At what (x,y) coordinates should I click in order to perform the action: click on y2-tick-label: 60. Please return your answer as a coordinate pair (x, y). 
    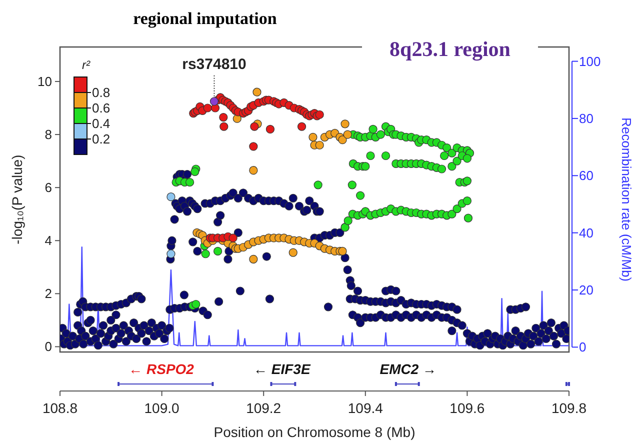
    Looking at the image, I should click on (586, 176).